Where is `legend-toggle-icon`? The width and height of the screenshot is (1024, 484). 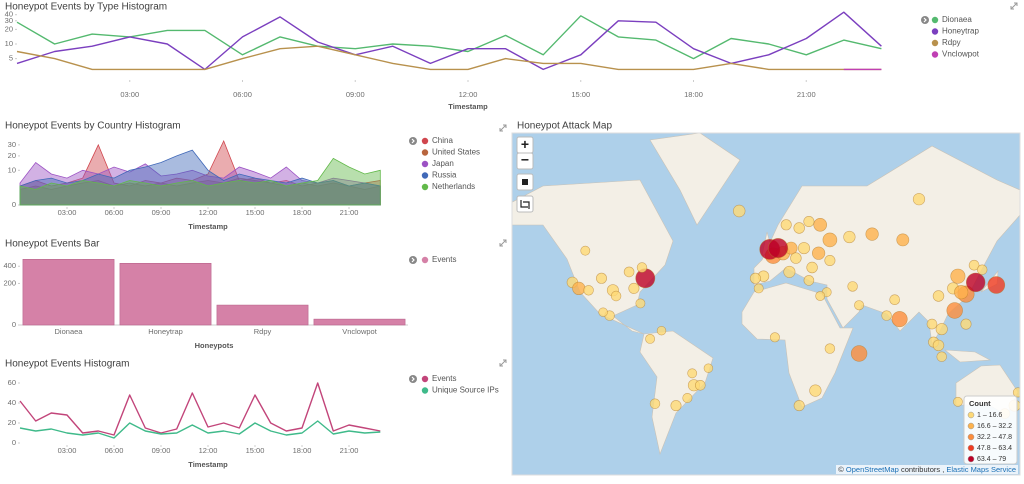
legend-toggle-icon is located at coordinates (413, 260).